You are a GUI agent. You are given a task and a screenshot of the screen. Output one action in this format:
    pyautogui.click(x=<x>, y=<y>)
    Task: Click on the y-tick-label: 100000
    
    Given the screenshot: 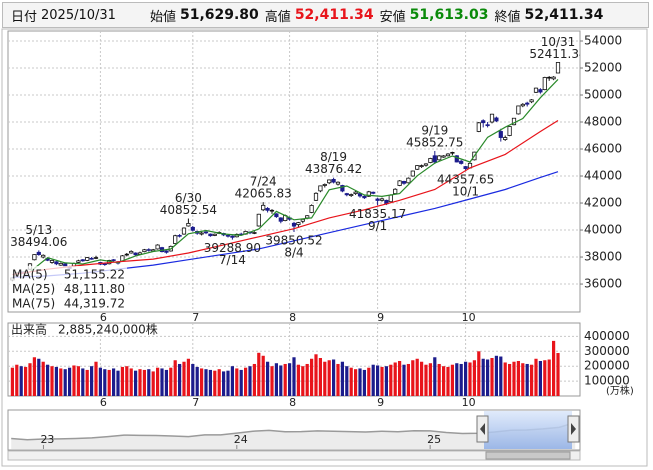 What is the action you would take?
    pyautogui.click(x=607, y=381)
    